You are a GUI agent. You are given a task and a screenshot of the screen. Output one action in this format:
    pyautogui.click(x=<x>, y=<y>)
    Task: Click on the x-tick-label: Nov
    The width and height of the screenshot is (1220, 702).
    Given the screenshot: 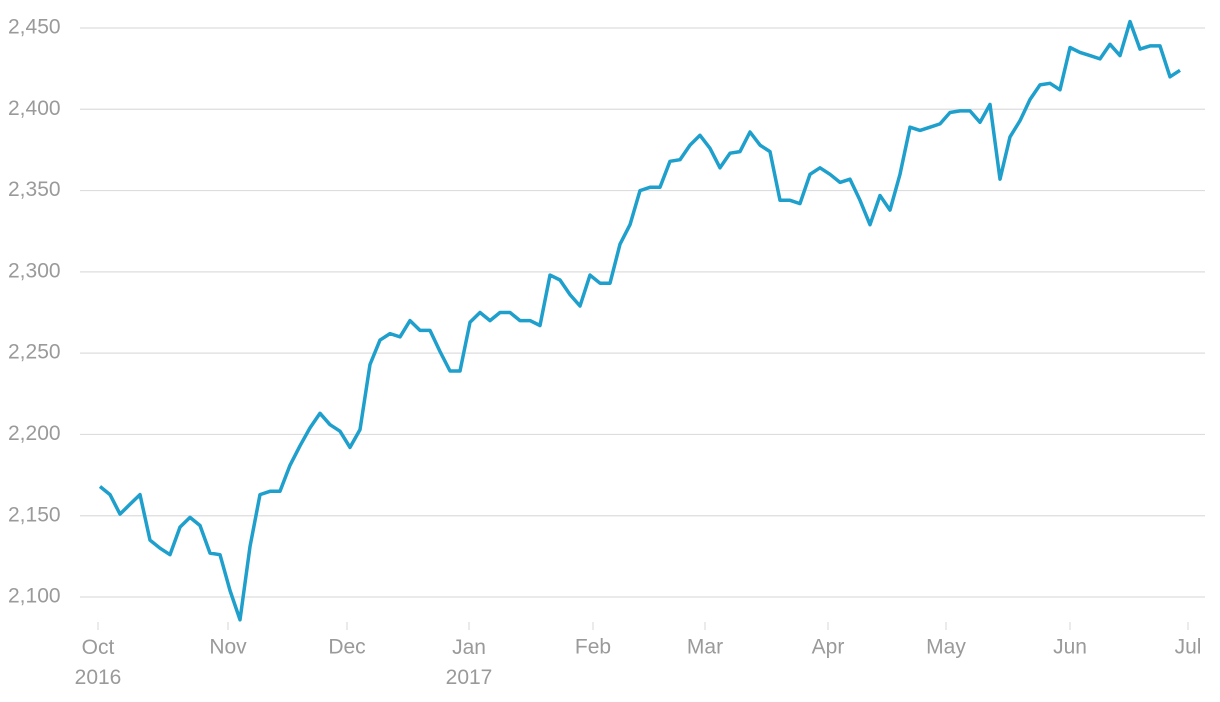 What is the action you would take?
    pyautogui.click(x=228, y=647)
    